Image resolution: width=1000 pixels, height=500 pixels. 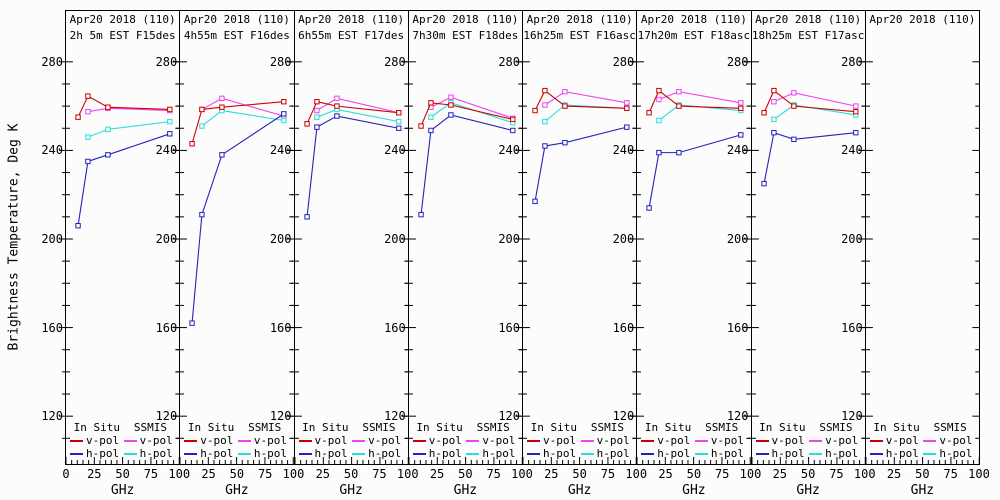 I want to click on series-ssmis_v, so click(x=586, y=98).